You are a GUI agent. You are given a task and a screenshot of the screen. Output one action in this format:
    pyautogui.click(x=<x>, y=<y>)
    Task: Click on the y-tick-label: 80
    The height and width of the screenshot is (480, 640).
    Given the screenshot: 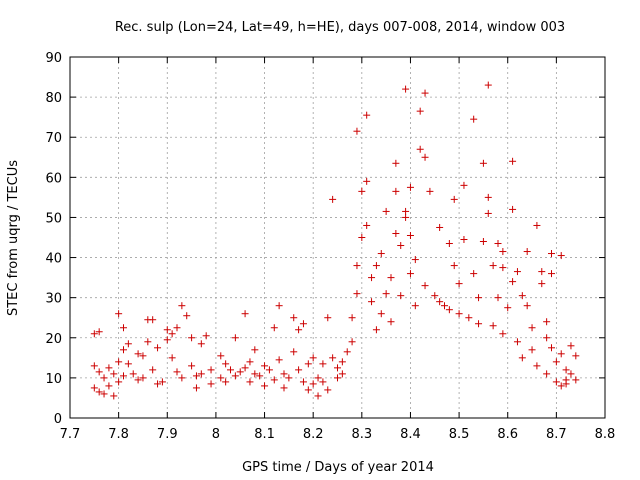 What is the action you would take?
    pyautogui.click(x=53, y=98)
    